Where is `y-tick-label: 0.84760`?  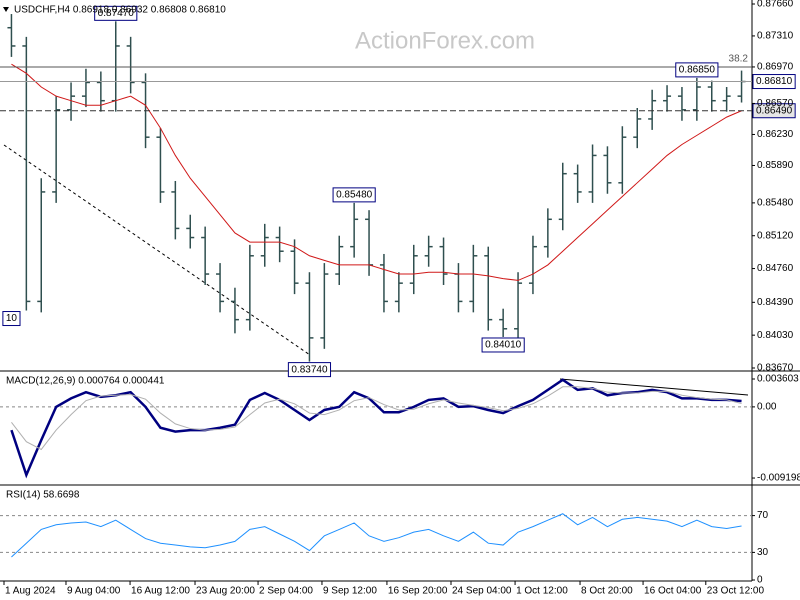
y-tick-label: 0.84760 is located at coordinates (775, 268).